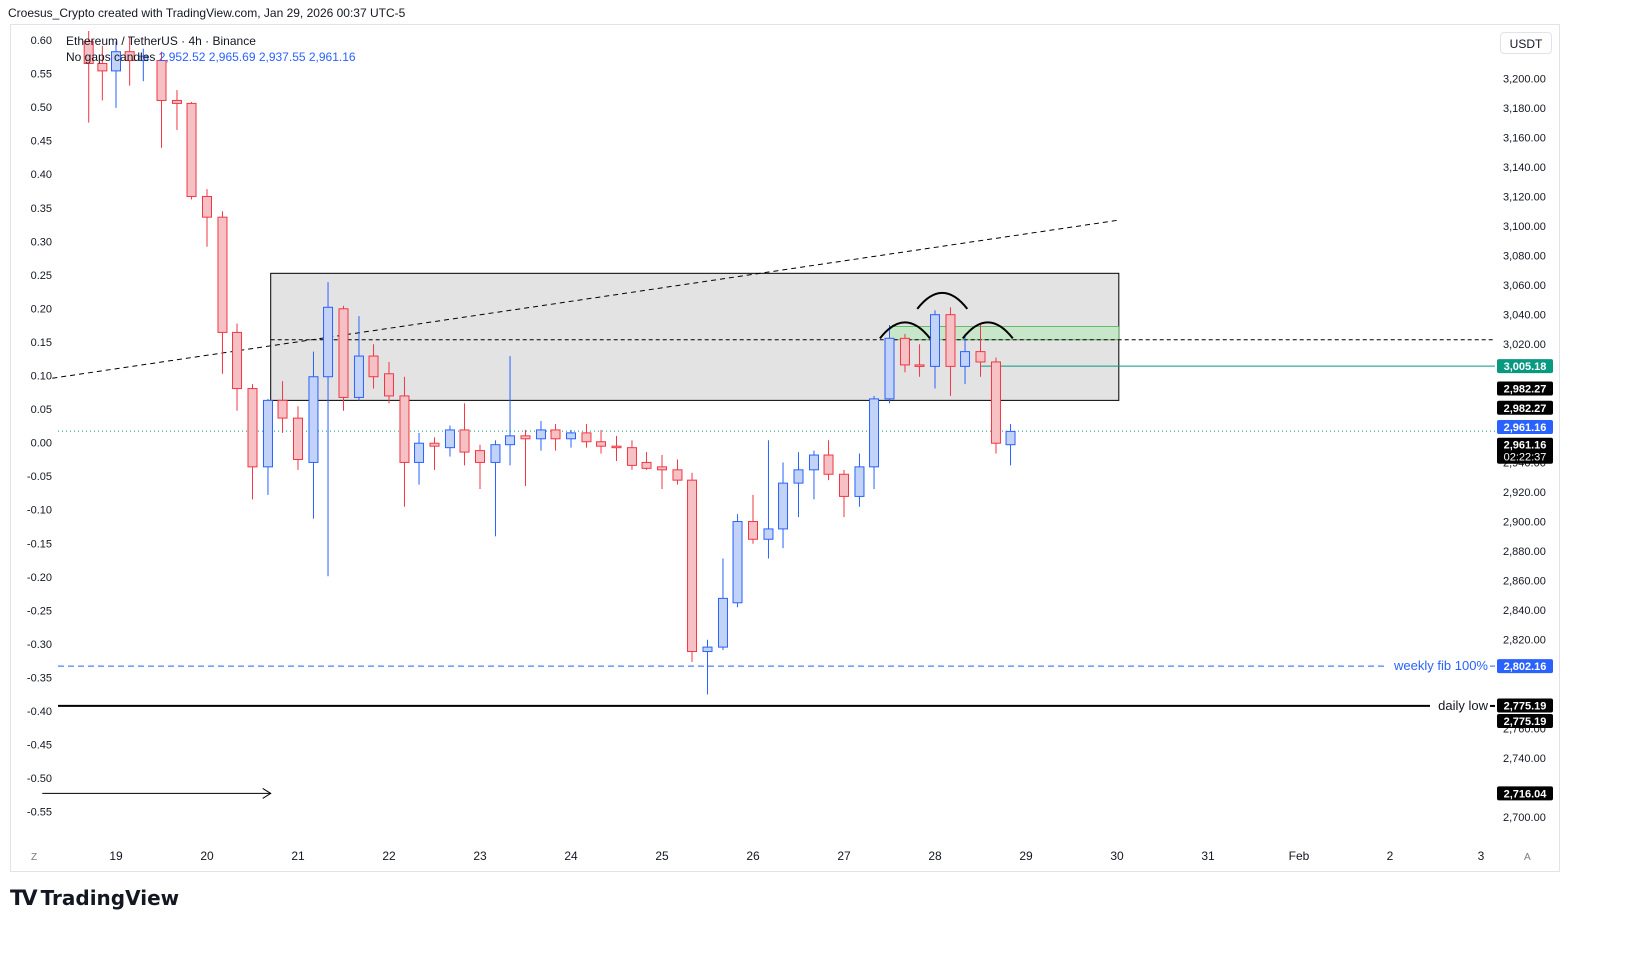 Image resolution: width=1648 pixels, height=974 pixels. Describe the element at coordinates (1524, 227) in the screenshot. I see `right-axis-tick-label: 3,100.00` at that location.